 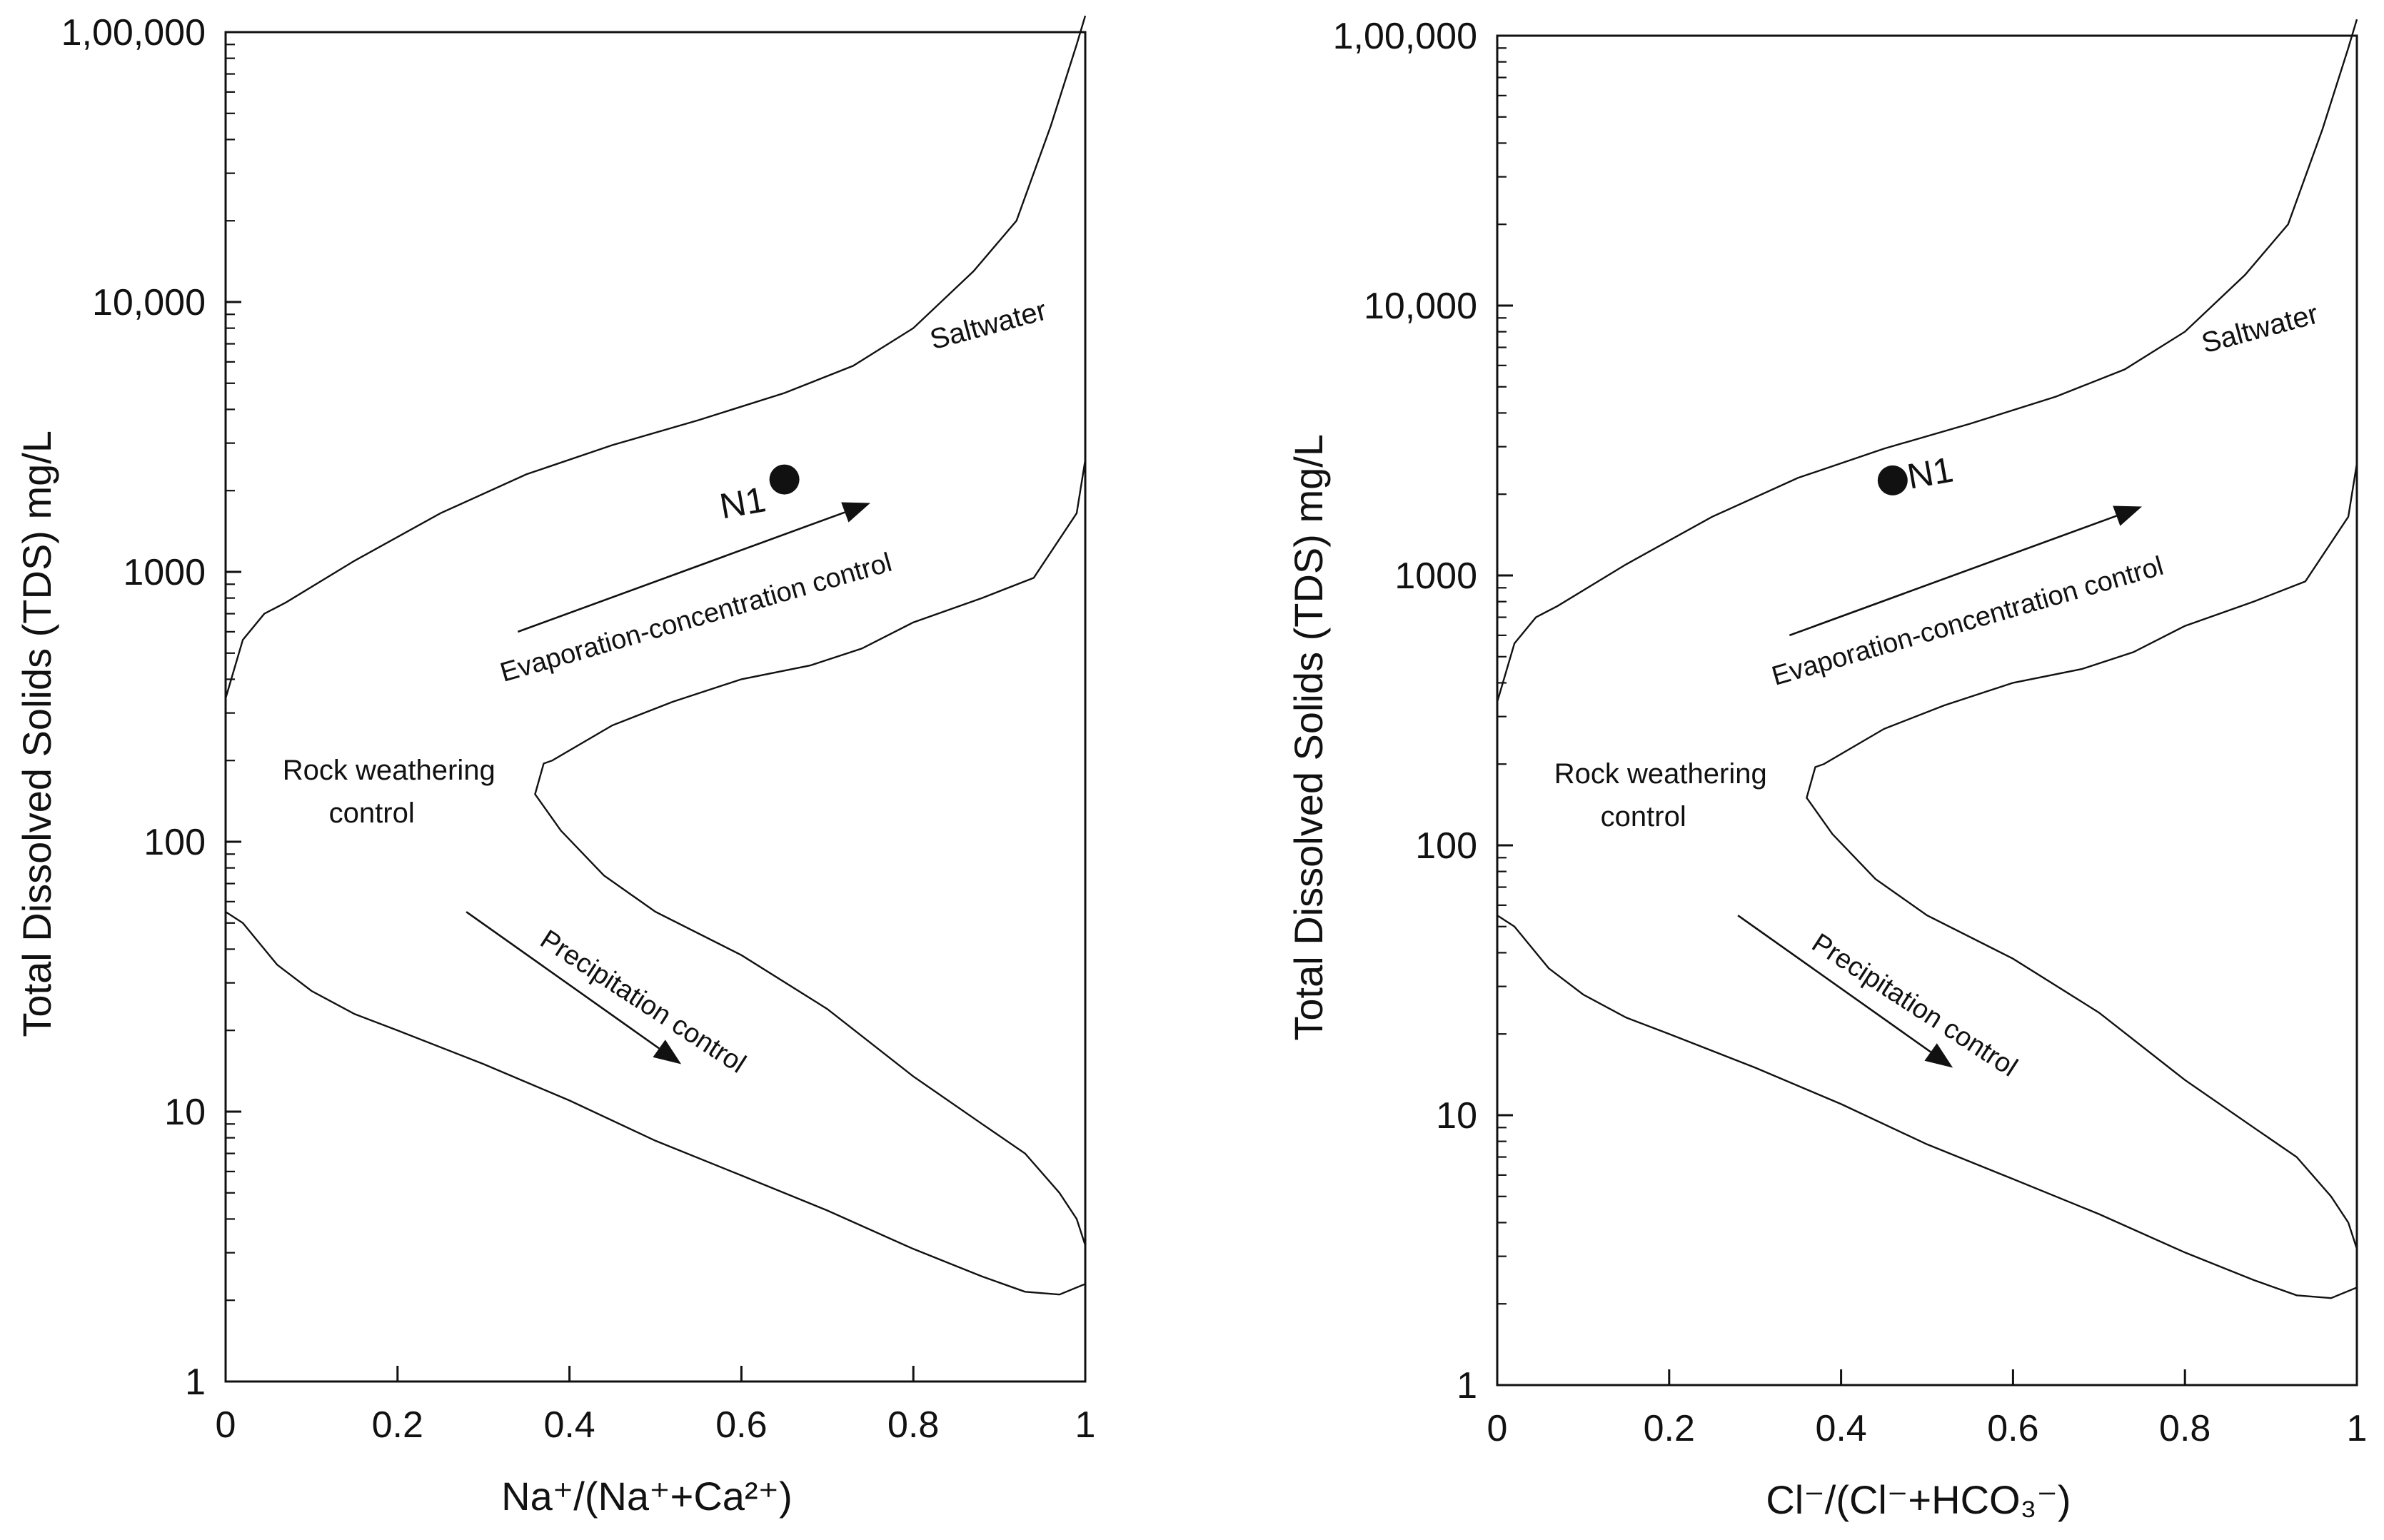 What do you see at coordinates (1938, 1055) in the screenshot?
I see `precipitation-arrowhead-right` at bounding box center [1938, 1055].